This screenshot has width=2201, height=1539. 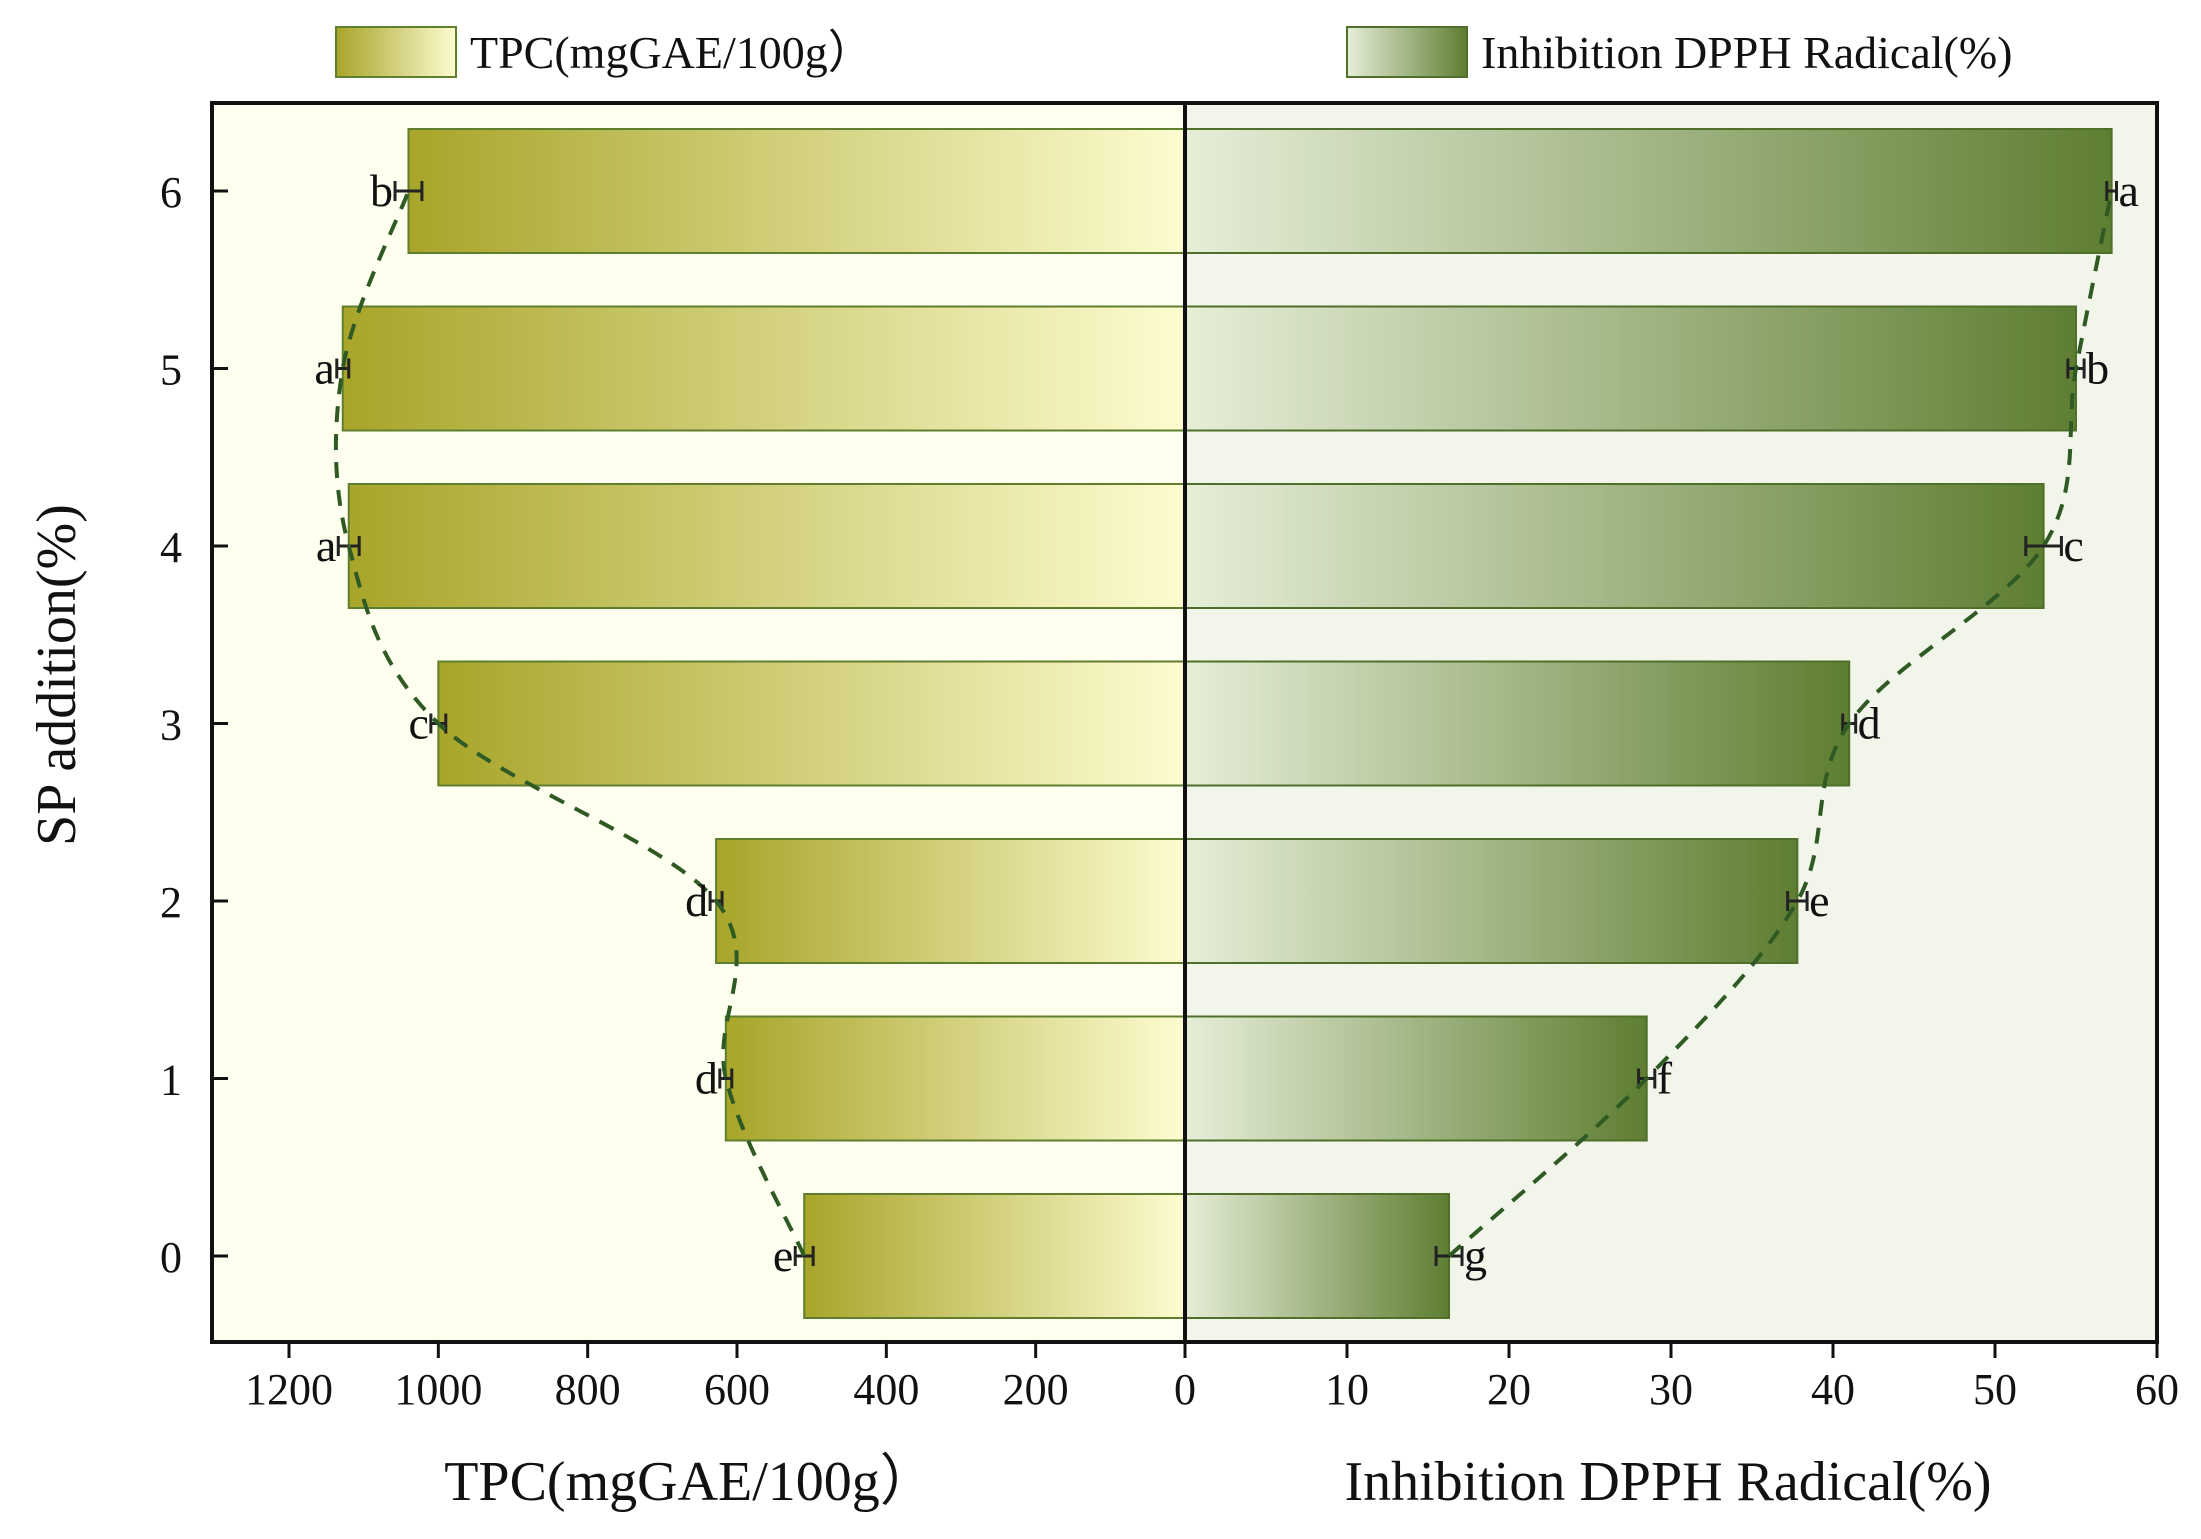 I want to click on y-tick-label: 0, so click(x=171, y=1257).